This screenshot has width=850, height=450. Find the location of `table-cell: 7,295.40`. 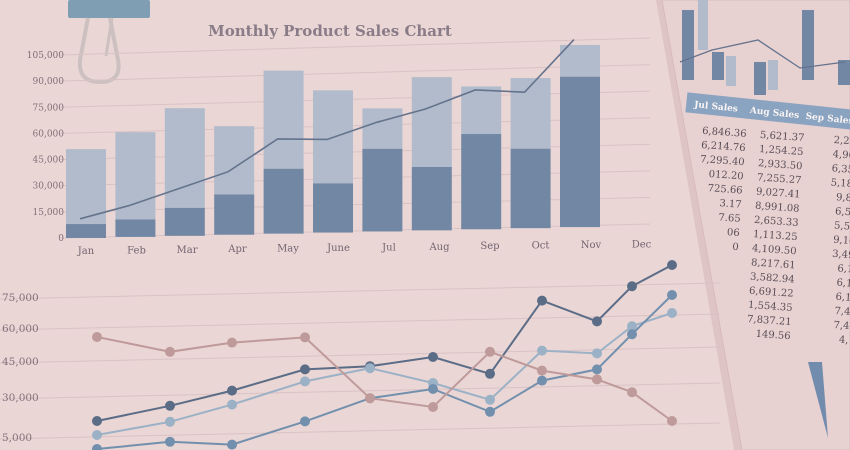

table-cell: 7,295.40 is located at coordinates (722, 161).